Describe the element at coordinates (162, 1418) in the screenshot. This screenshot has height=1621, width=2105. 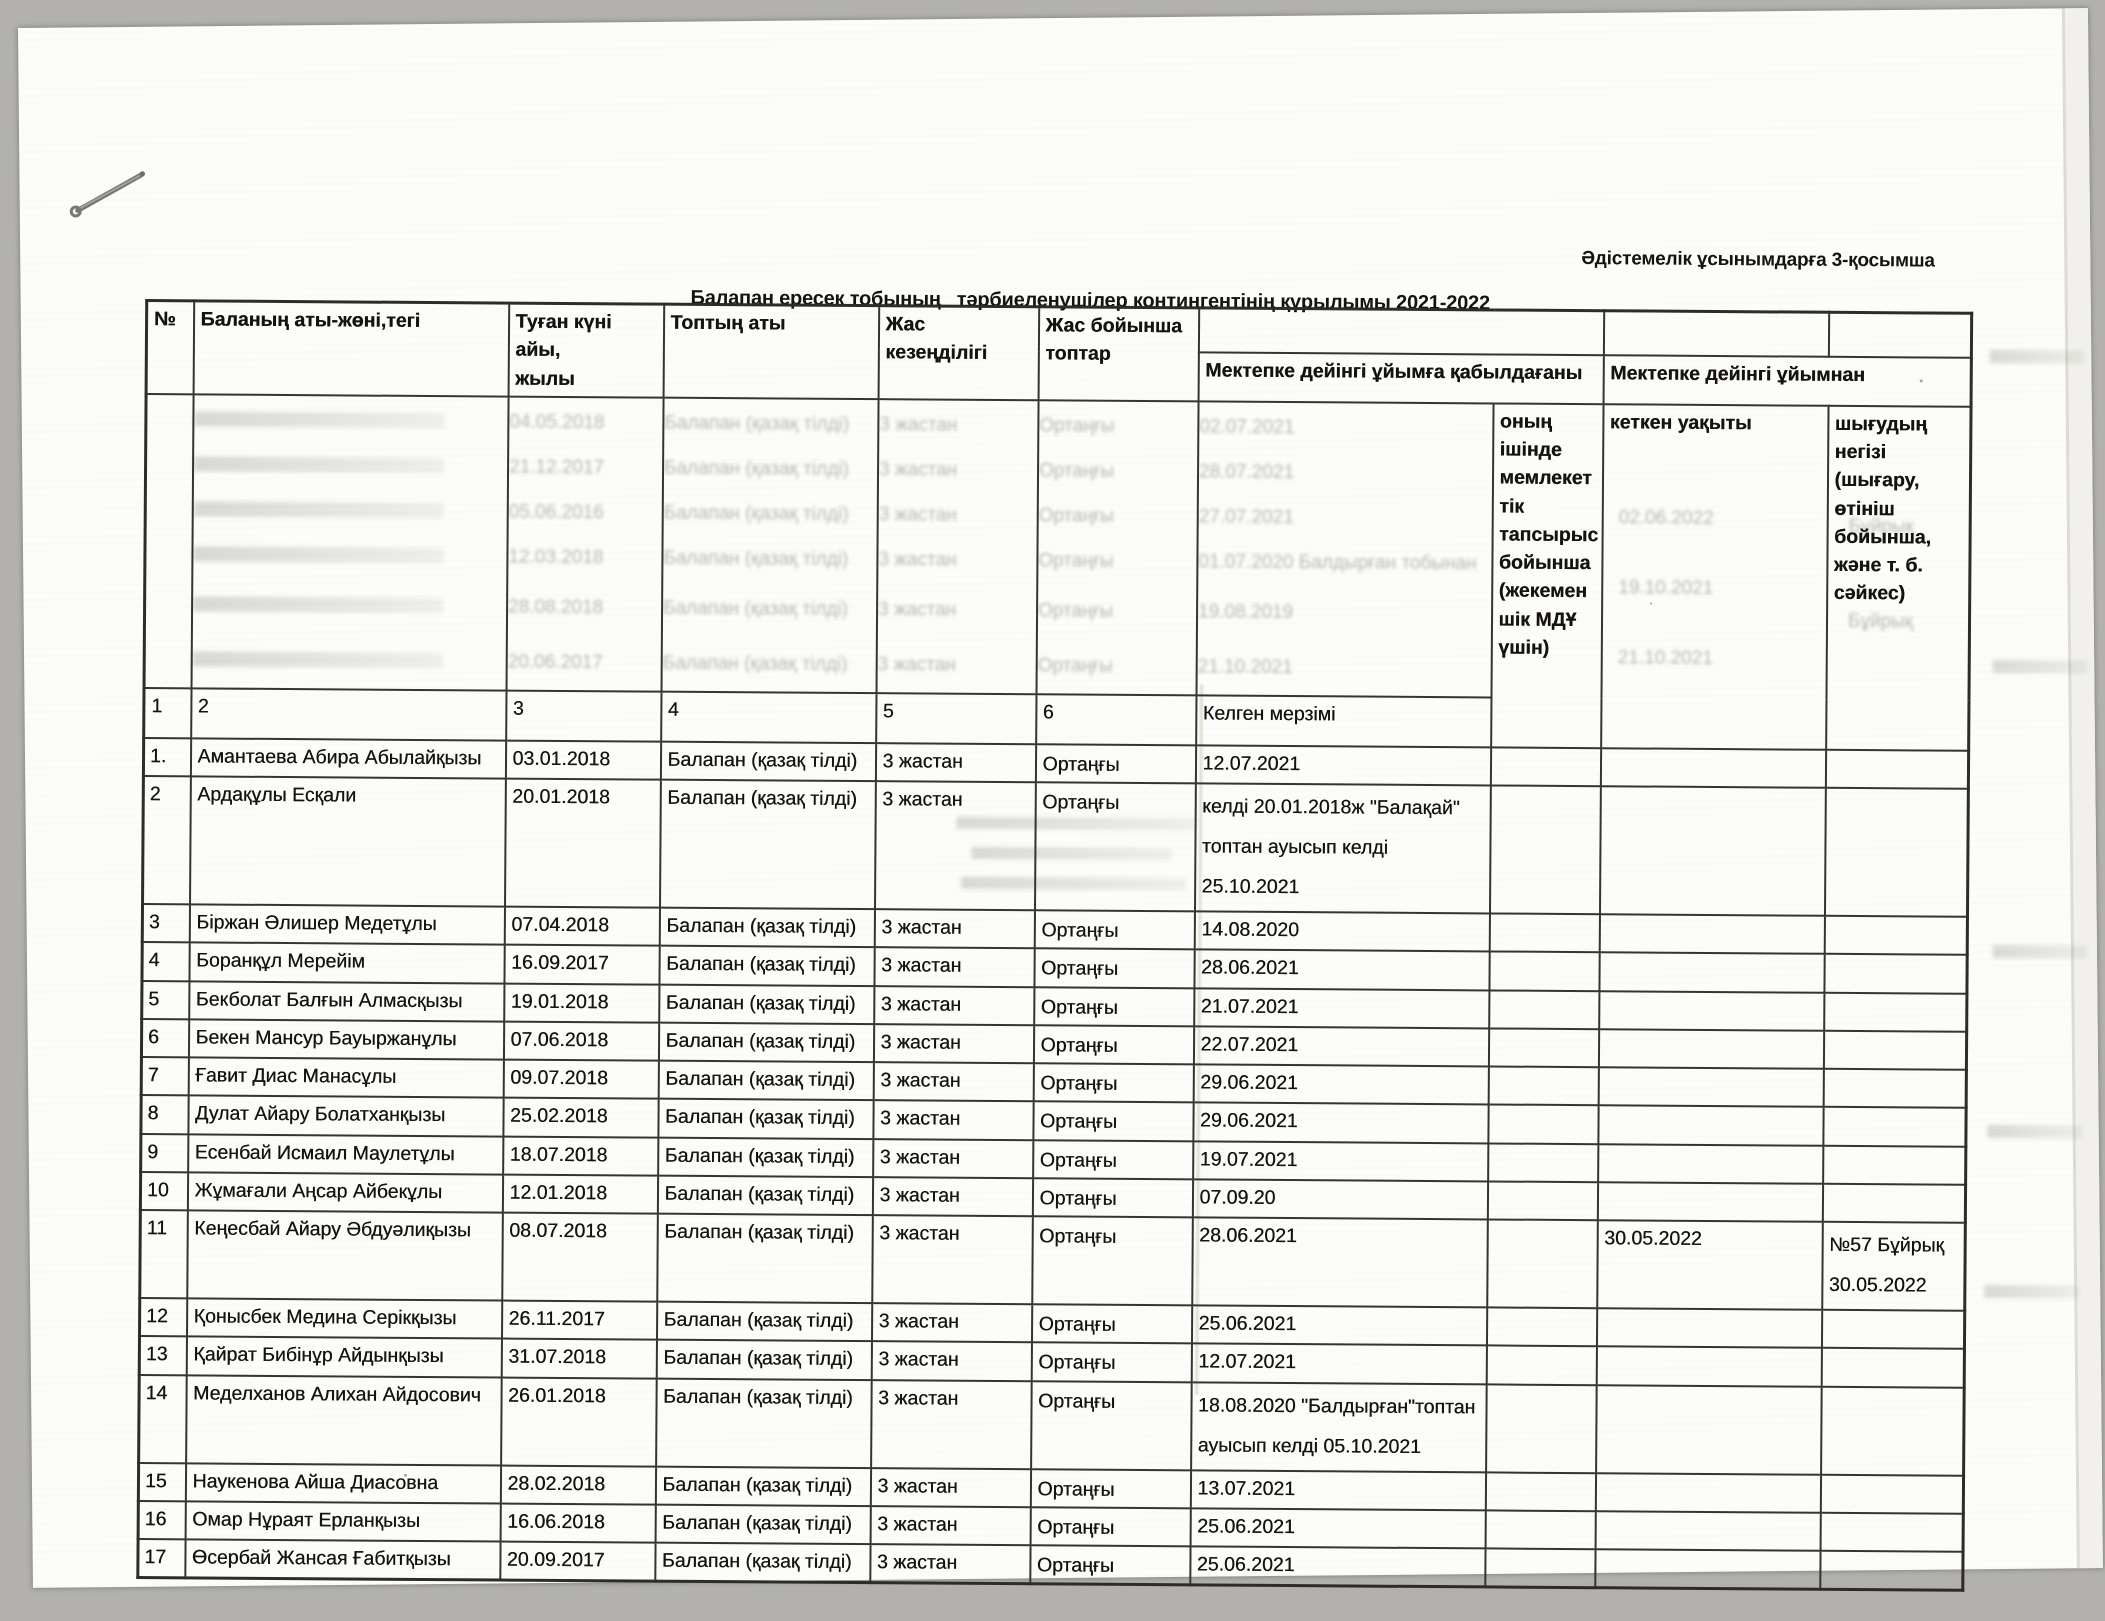
I see `cell-no: 14` at that location.